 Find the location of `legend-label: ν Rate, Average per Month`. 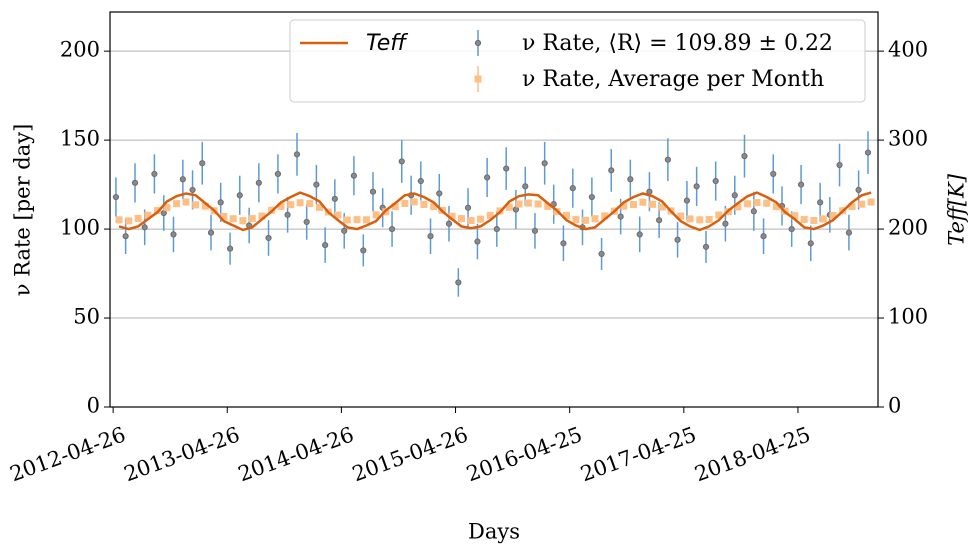

legend-label: ν Rate, Average per Month is located at coordinates (673, 79).